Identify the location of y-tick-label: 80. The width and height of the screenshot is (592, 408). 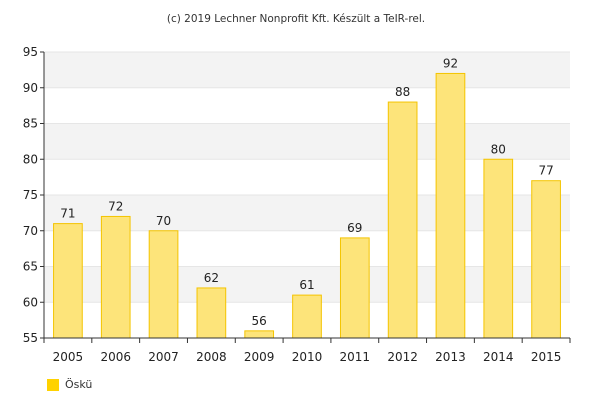
(30, 159).